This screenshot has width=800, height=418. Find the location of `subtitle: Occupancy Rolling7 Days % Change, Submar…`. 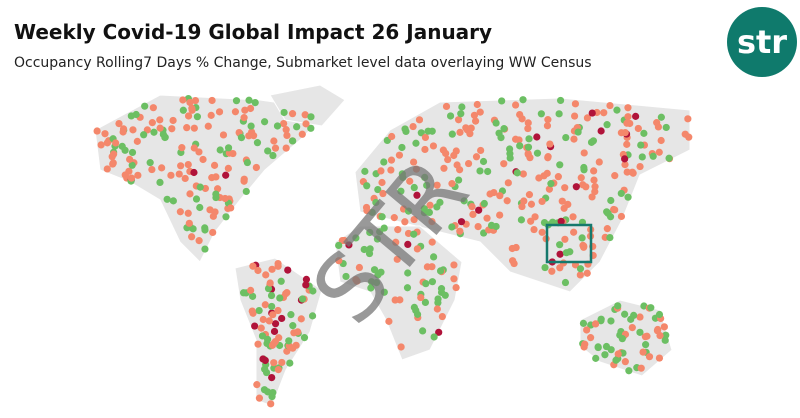

subtitle: Occupancy Rolling7 Days % Change, Submar… is located at coordinates (303, 63).